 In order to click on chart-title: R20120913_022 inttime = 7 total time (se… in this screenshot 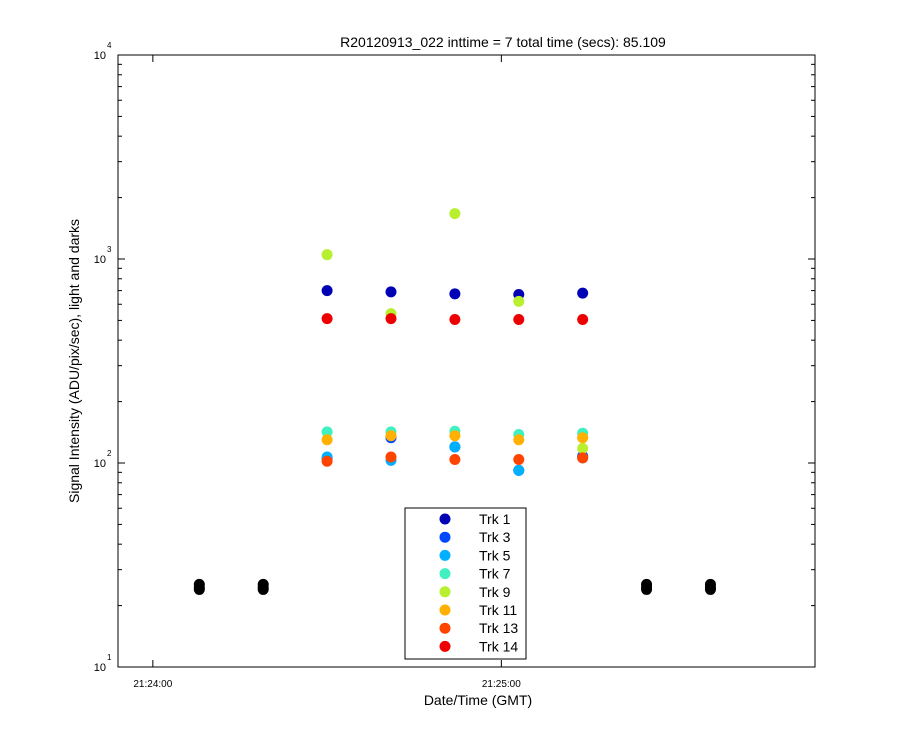, I will do `click(503, 42)`.